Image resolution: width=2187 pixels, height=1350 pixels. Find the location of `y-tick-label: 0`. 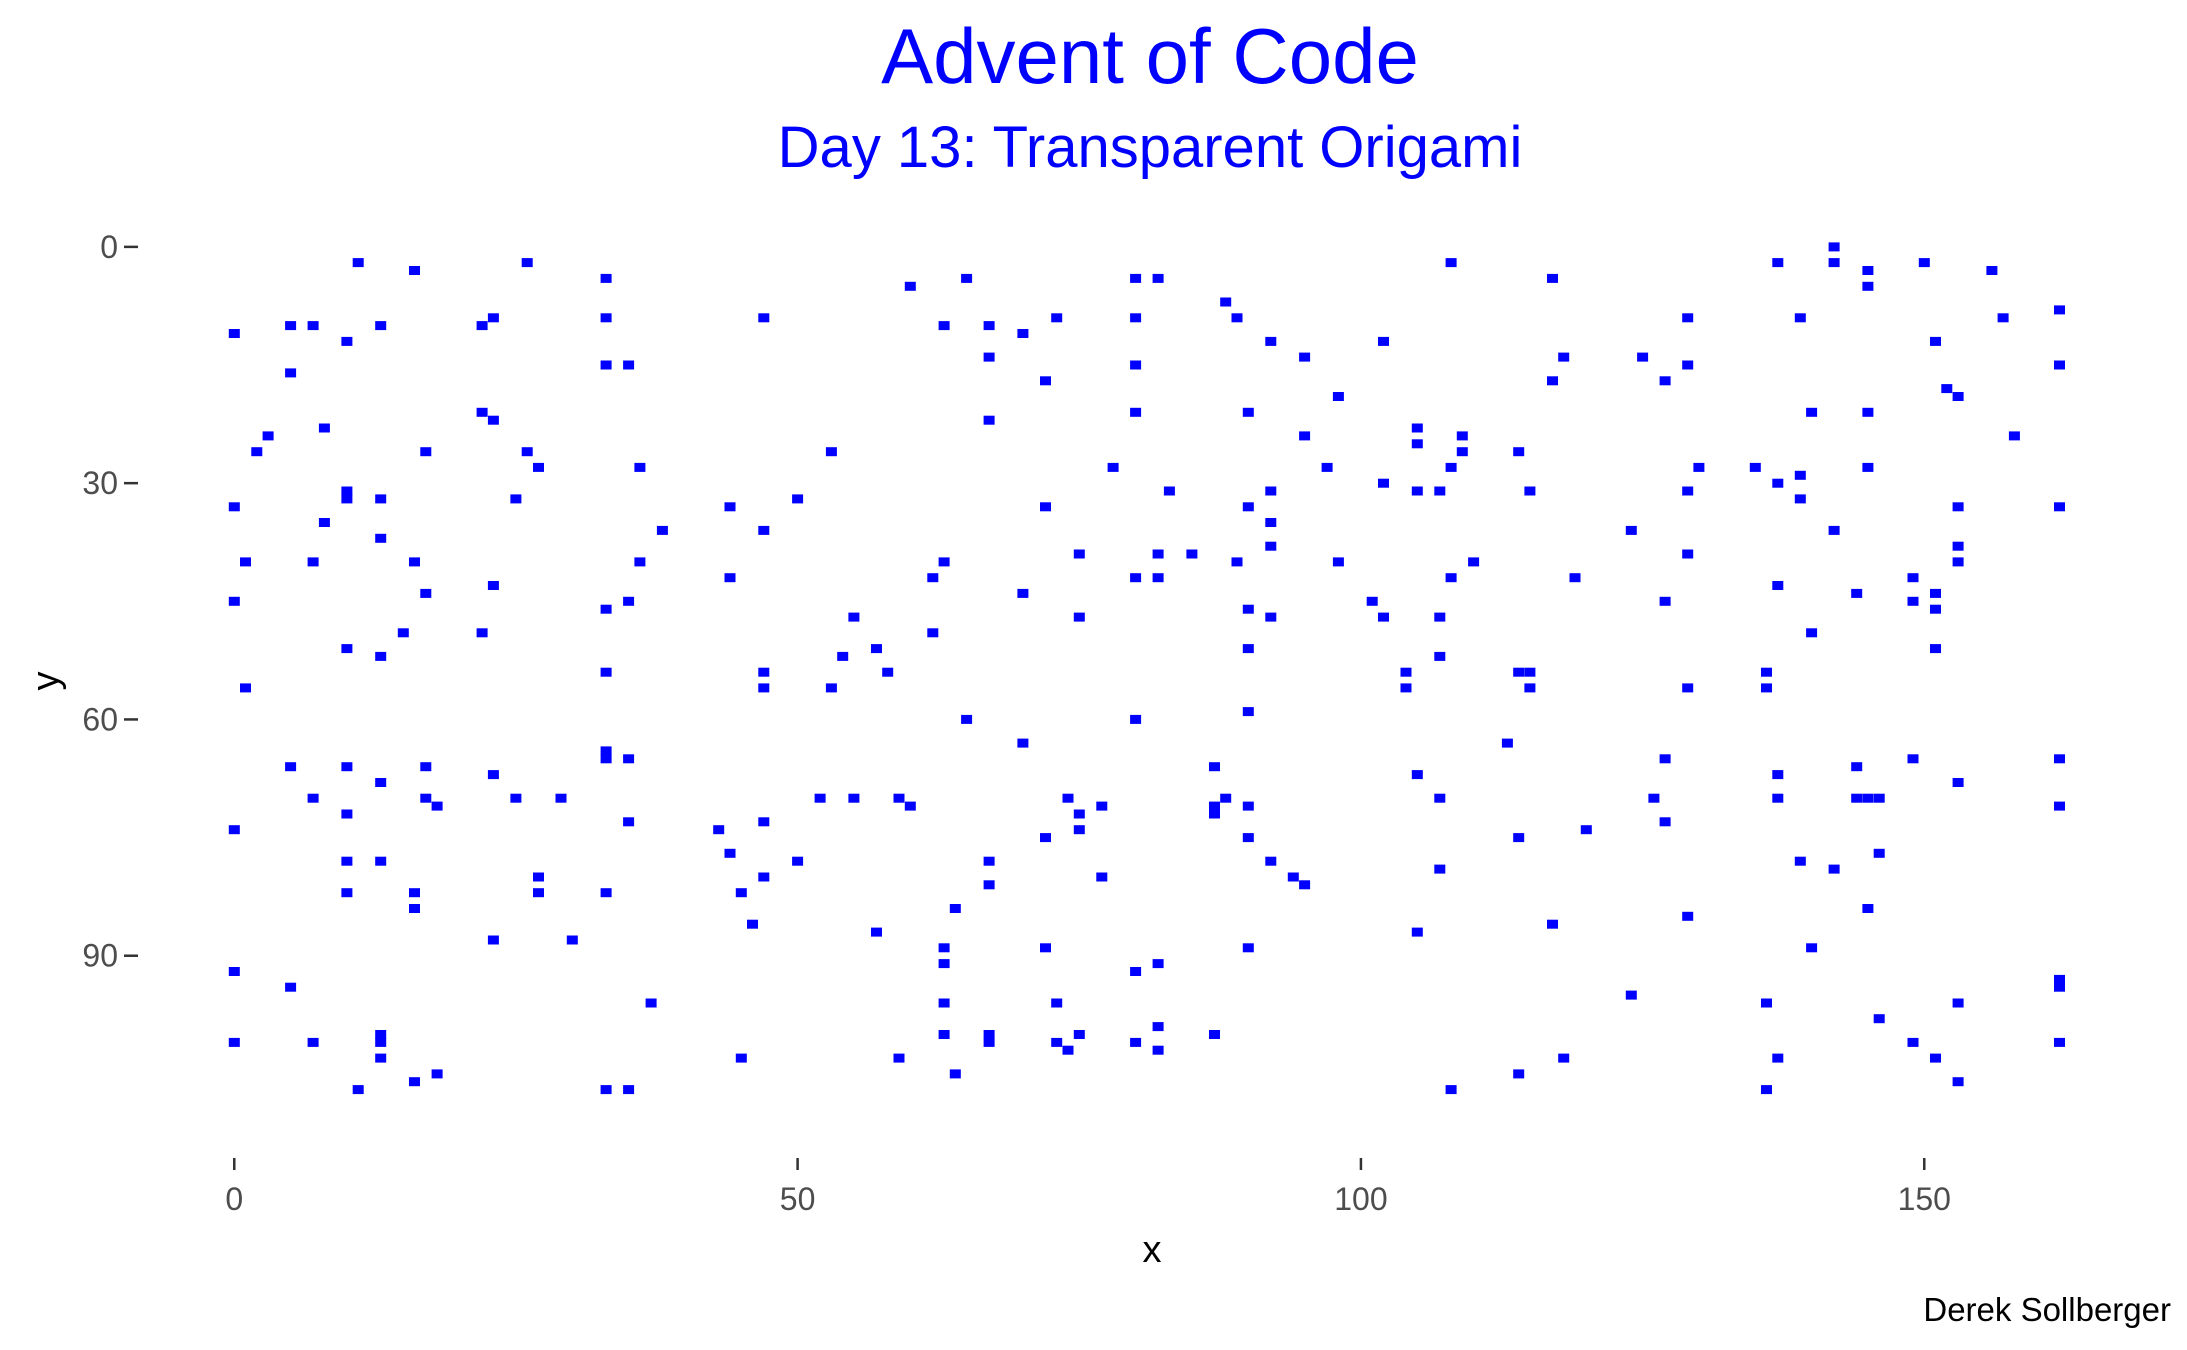

y-tick-label: 0 is located at coordinates (109, 247).